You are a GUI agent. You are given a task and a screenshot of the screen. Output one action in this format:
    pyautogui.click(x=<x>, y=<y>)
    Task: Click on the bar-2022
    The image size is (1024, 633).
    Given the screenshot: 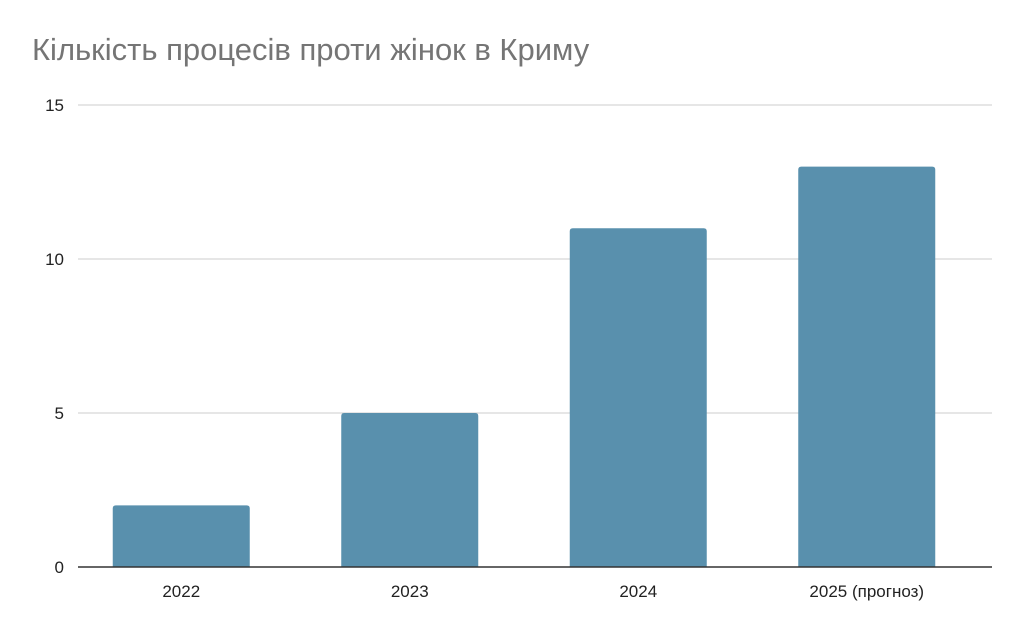 What is the action you would take?
    pyautogui.click(x=181, y=536)
    